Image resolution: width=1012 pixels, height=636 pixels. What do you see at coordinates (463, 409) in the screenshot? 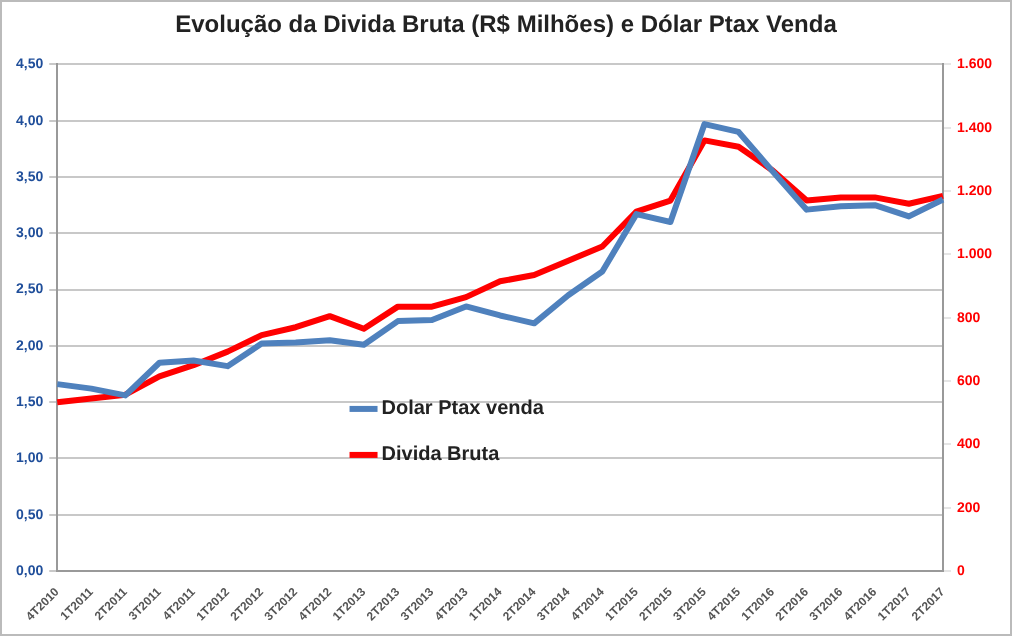
I see `legend-label: Dolar Ptax venda` at bounding box center [463, 409].